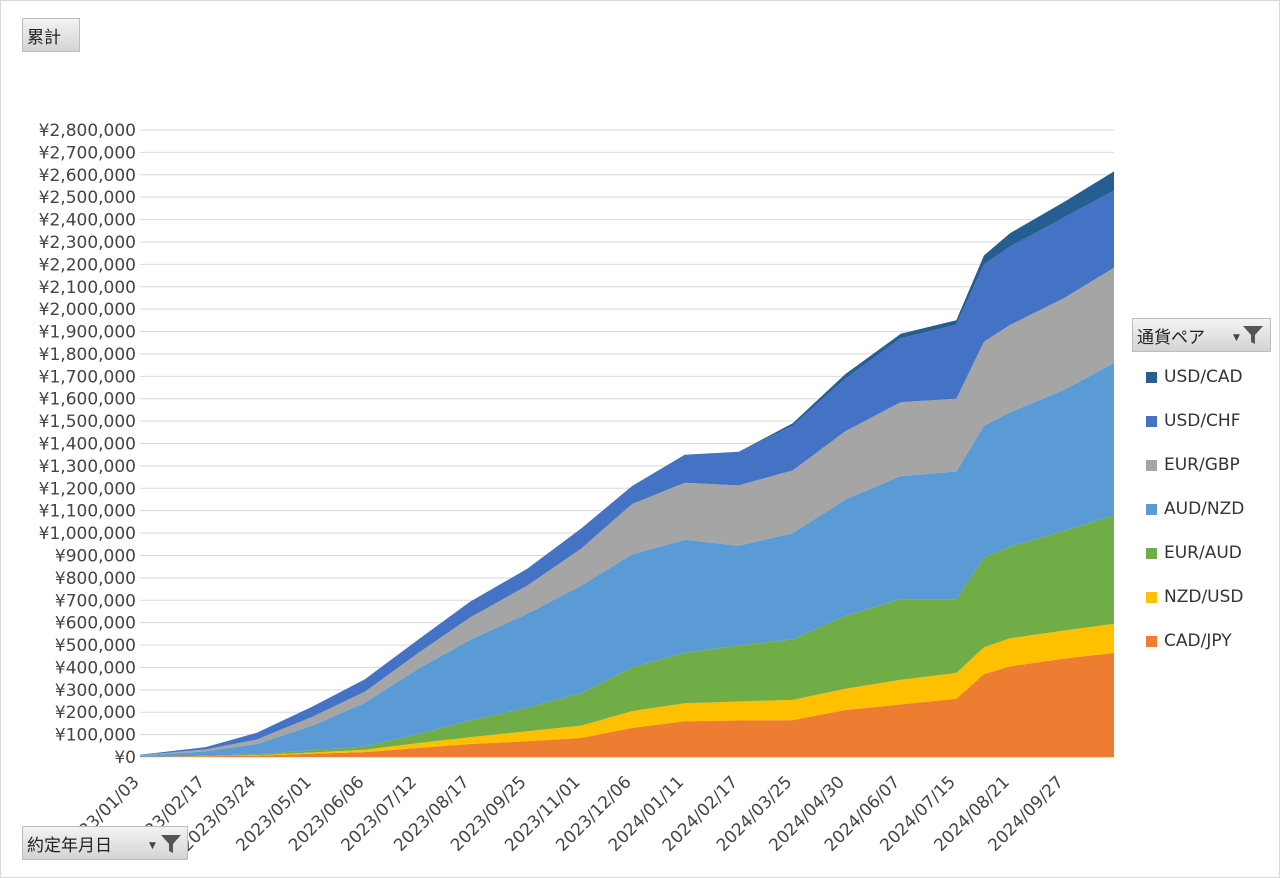 The height and width of the screenshot is (878, 1280). I want to click on legend-item: CAD/JPY, so click(1202, 641).